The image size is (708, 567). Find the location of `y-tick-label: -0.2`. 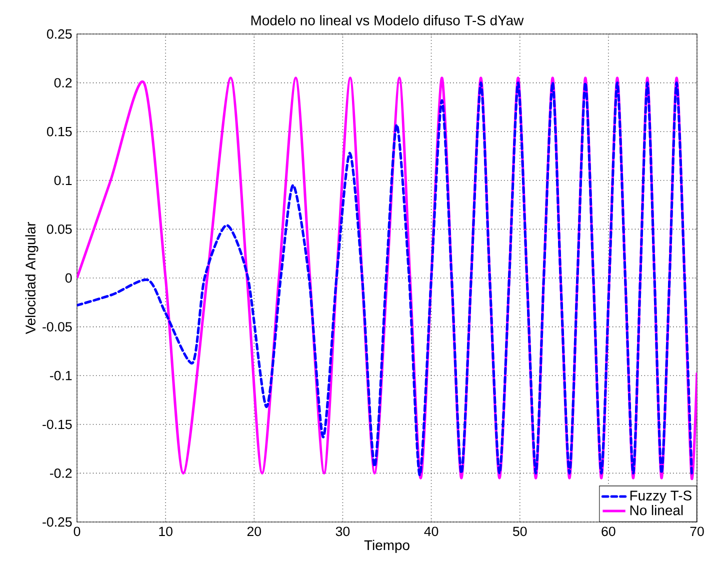

y-tick-label: -0.2 is located at coordinates (61, 473).